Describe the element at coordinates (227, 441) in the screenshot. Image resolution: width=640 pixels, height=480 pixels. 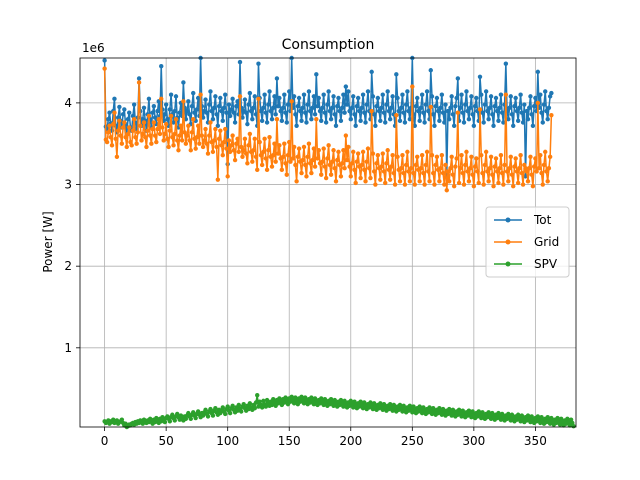
I see `x-tick-label: 100` at that location.